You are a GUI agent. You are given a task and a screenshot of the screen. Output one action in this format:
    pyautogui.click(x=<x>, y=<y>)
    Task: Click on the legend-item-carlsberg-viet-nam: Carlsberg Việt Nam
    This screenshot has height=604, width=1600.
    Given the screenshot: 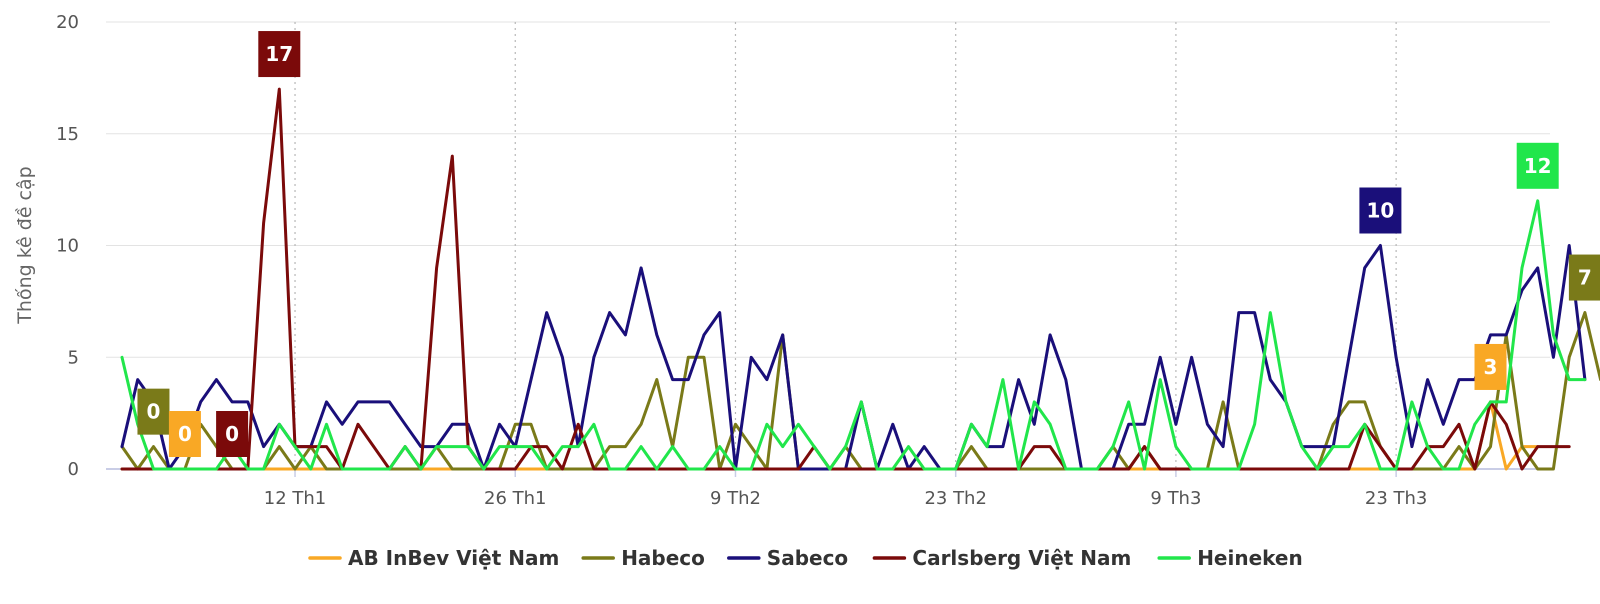 What is the action you would take?
    pyautogui.click(x=1001, y=558)
    